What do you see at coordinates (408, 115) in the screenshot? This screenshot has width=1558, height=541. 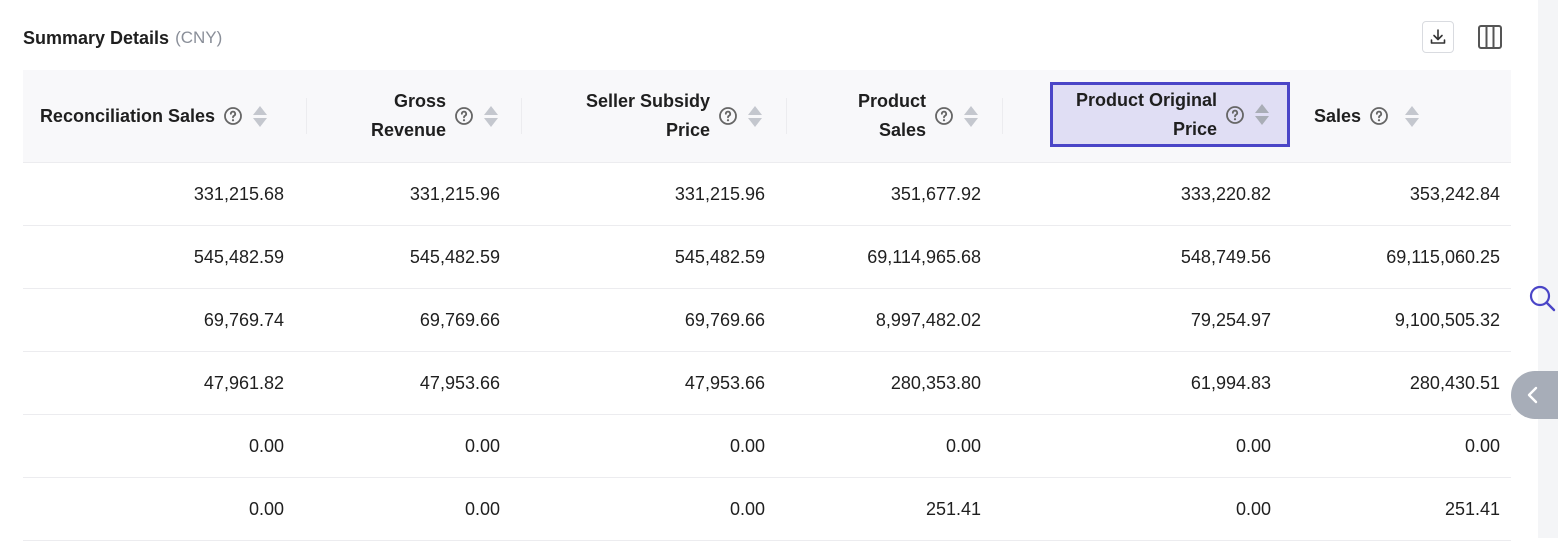 I see `column-label: Gross Revenue` at bounding box center [408, 115].